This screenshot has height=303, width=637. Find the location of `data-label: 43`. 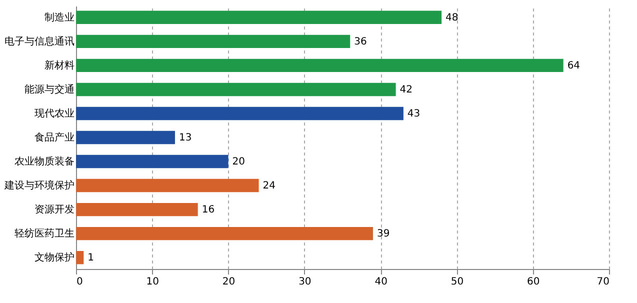

data-label: 43 is located at coordinates (413, 114).